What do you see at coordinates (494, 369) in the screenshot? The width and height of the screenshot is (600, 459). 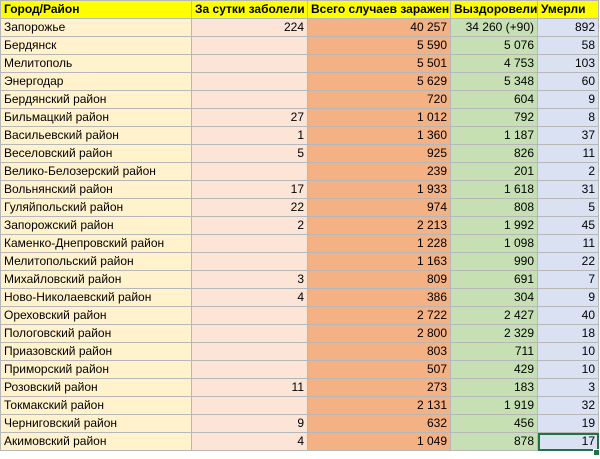 I see `recovered-cell: 429` at bounding box center [494, 369].